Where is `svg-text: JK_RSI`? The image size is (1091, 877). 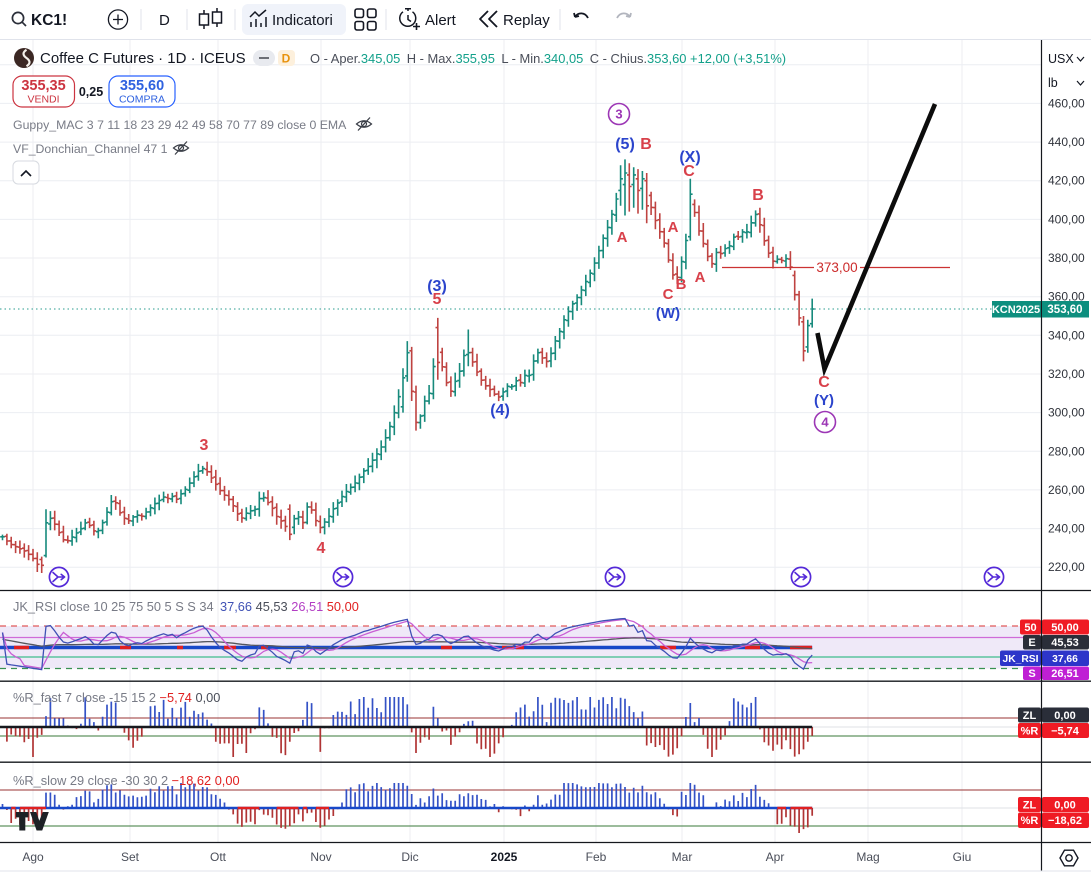
svg-text: JK_RSI is located at coordinates (1020, 659).